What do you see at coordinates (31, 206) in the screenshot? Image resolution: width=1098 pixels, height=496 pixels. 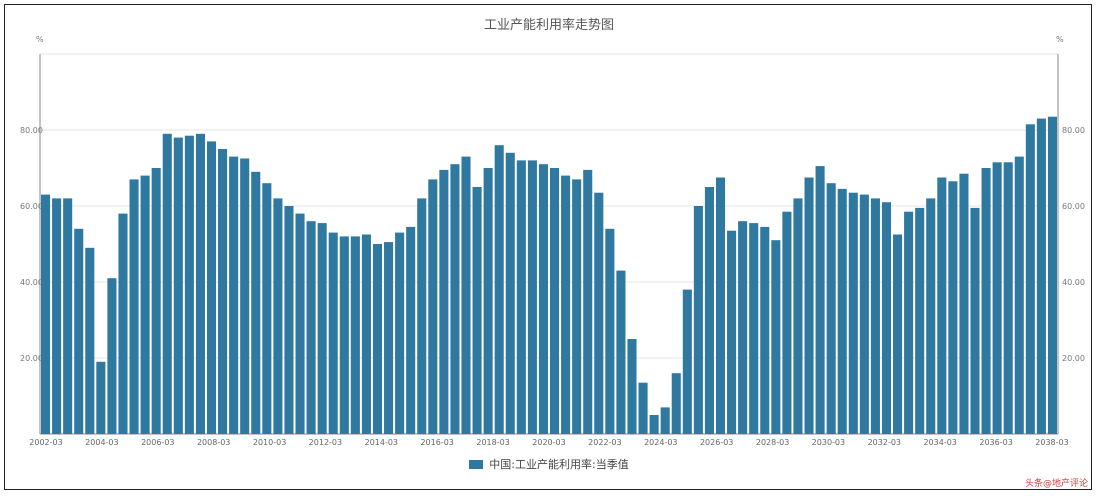 I see `y-left-tick: 60.00` at bounding box center [31, 206].